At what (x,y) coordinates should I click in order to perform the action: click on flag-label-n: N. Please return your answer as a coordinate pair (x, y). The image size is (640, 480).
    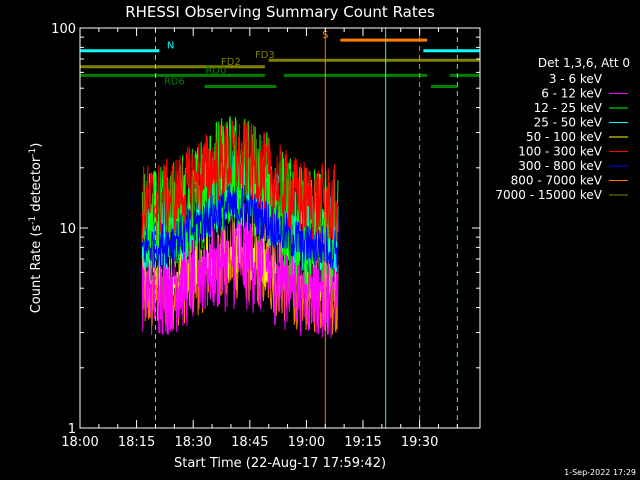
    Looking at the image, I should click on (170, 46).